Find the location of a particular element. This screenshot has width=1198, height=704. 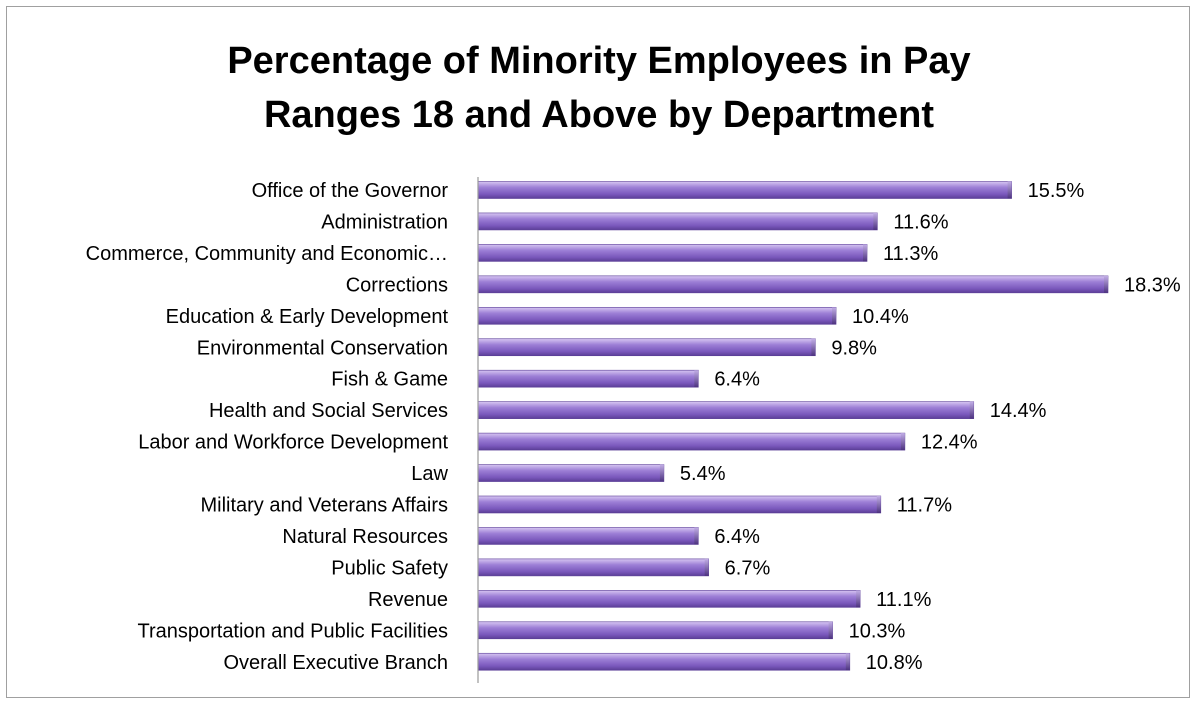

data-label: 14.4% is located at coordinates (1018, 411).